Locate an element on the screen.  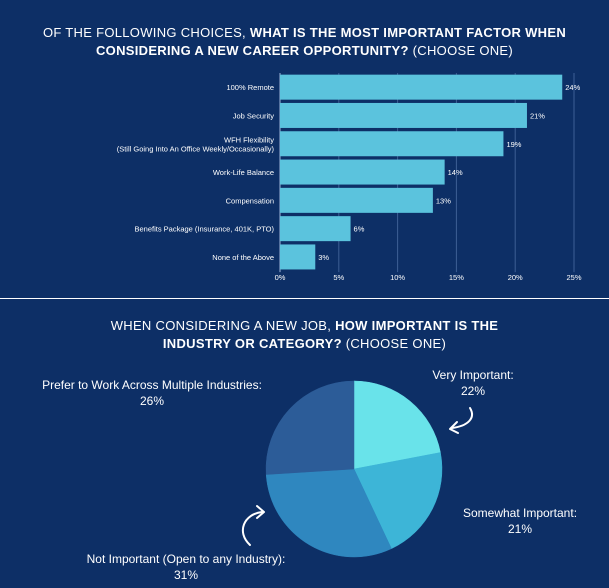
arrow-not-important is located at coordinates (252, 528).